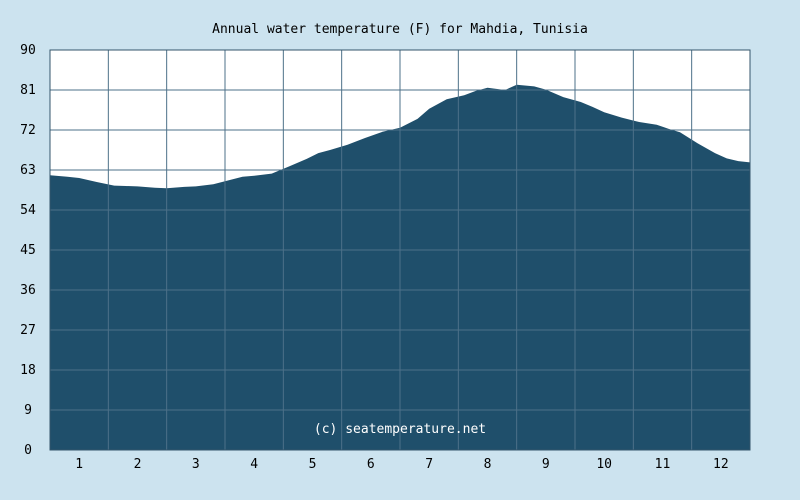 The height and width of the screenshot is (500, 800). I want to click on x-axis-ticks: 1 2 3 4 5 6 7 8 9 10 11 12, so click(401, 464).